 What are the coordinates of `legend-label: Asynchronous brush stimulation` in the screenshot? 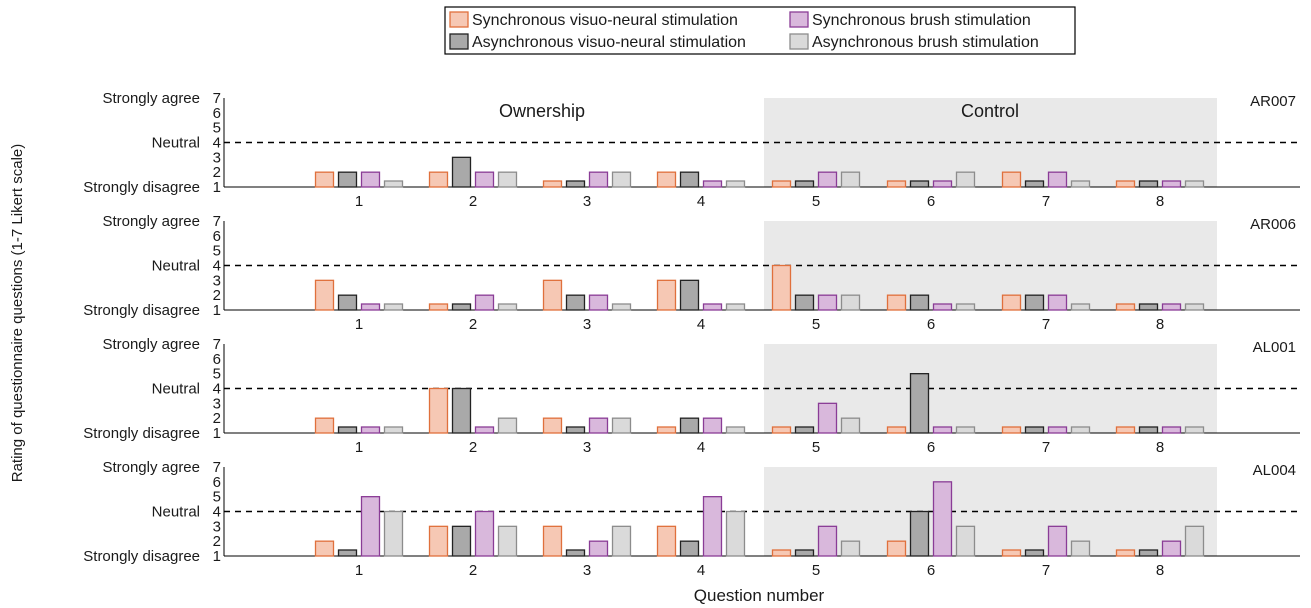 It's located at (925, 42).